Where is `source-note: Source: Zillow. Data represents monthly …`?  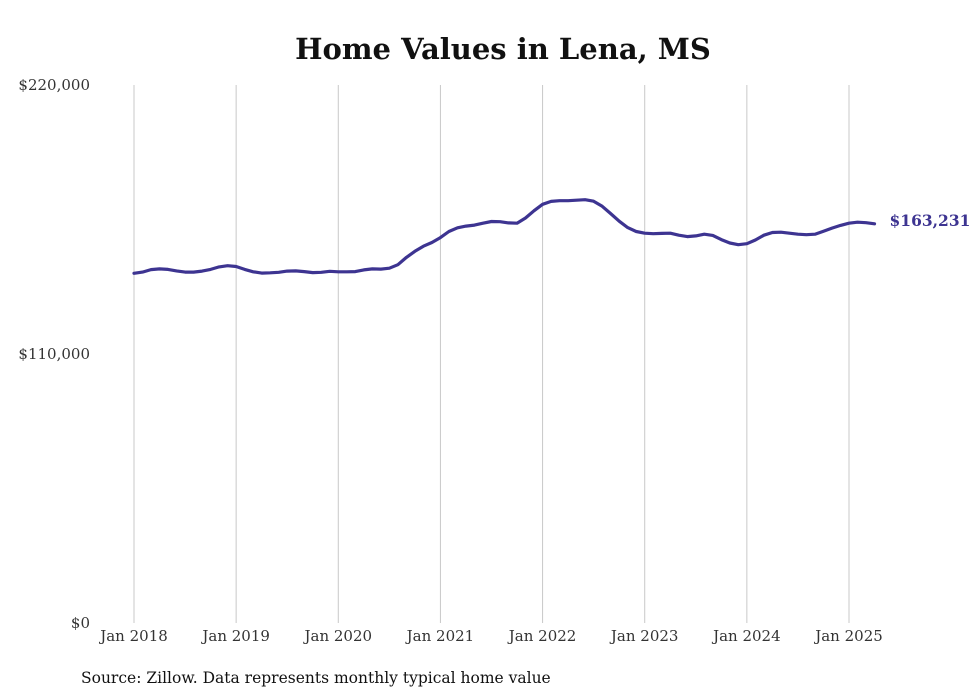
source-note: Source: Zillow. Data represents monthly … is located at coordinates (316, 678).